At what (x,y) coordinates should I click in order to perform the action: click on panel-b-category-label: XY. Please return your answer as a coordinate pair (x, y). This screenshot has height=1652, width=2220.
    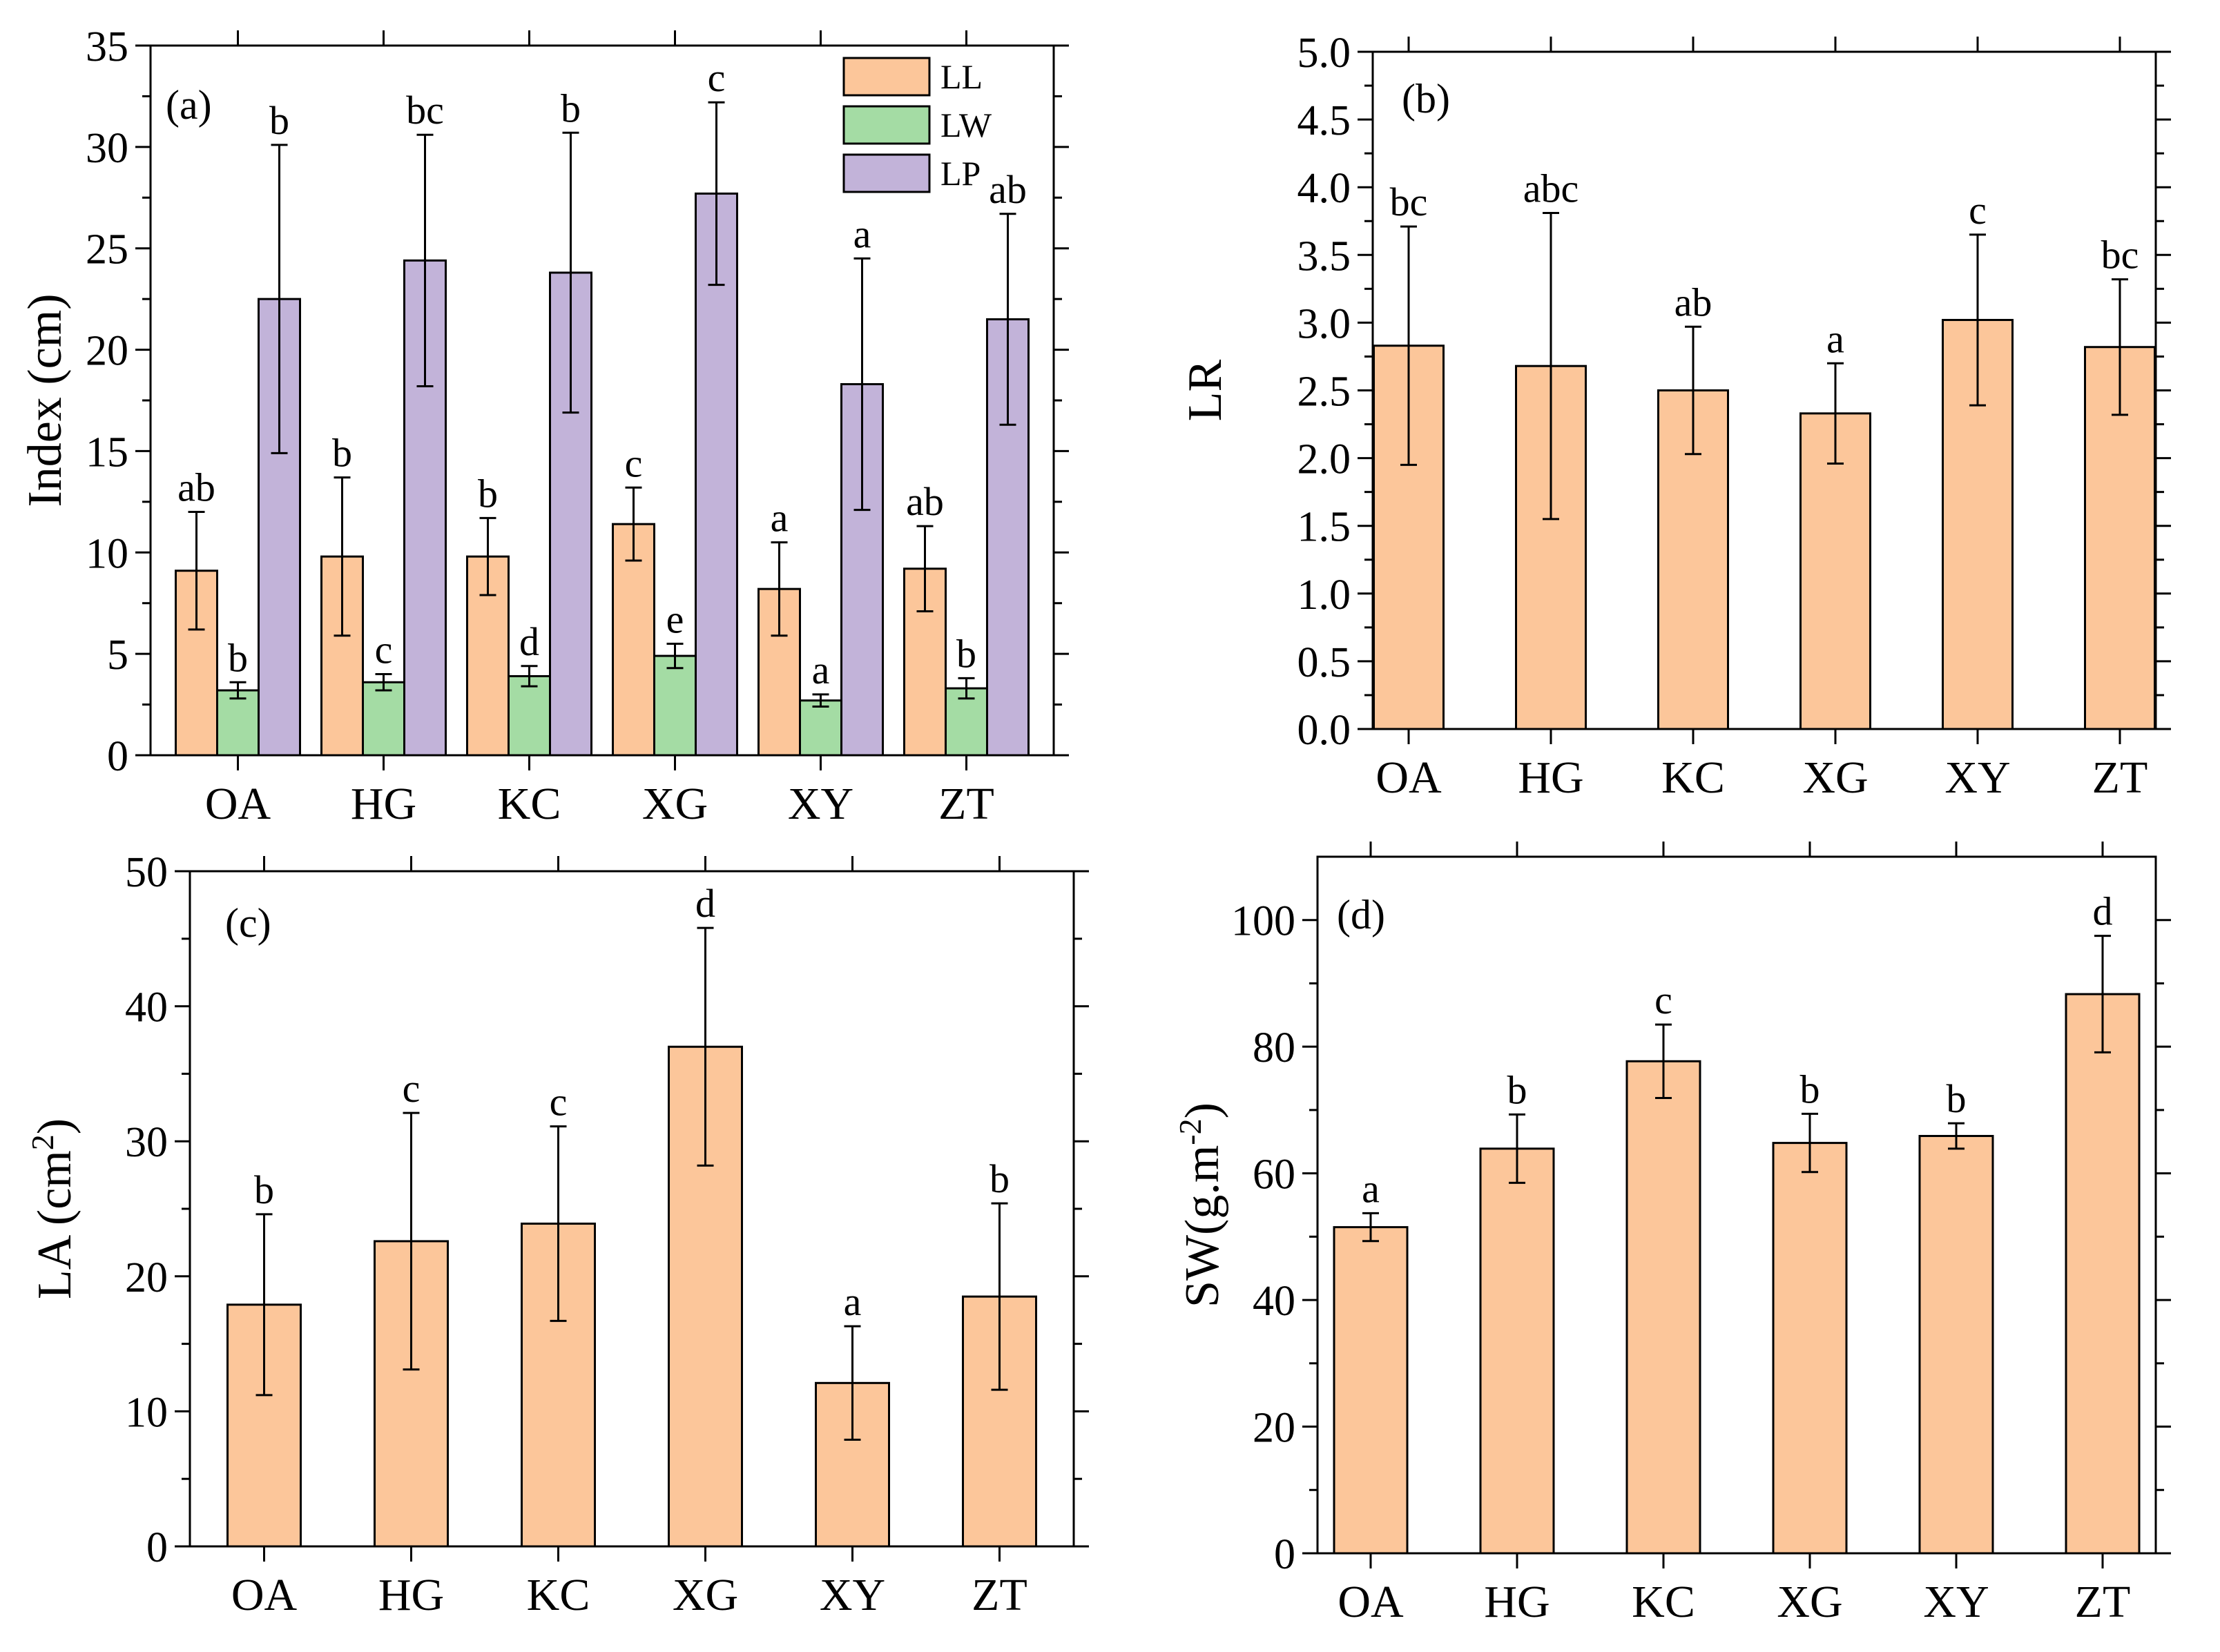
    Looking at the image, I should click on (1977, 777).